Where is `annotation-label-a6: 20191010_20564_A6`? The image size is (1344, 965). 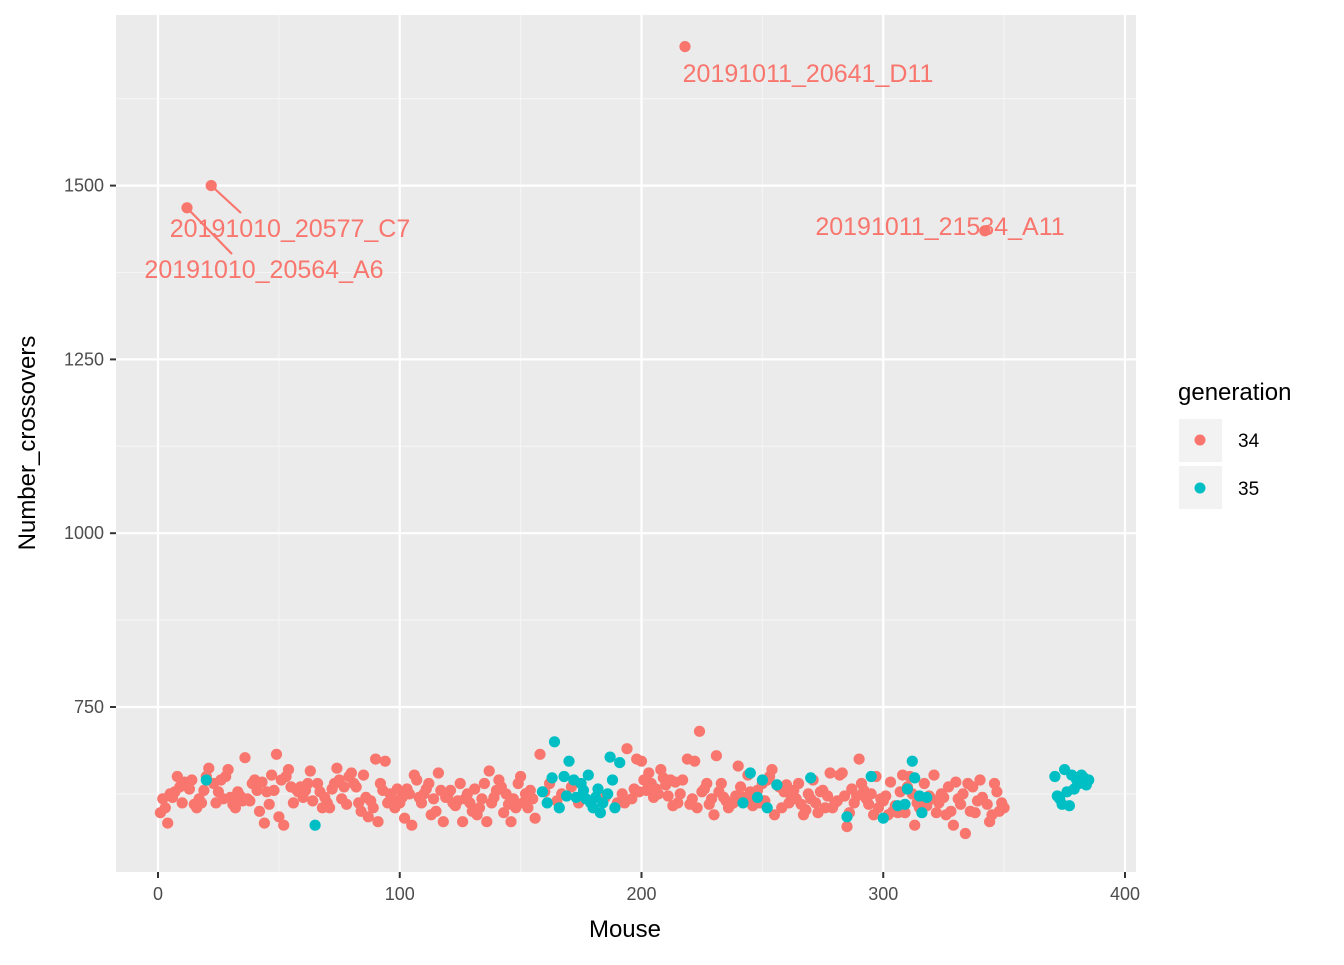 annotation-label-a6: 20191010_20564_A6 is located at coordinates (263, 270).